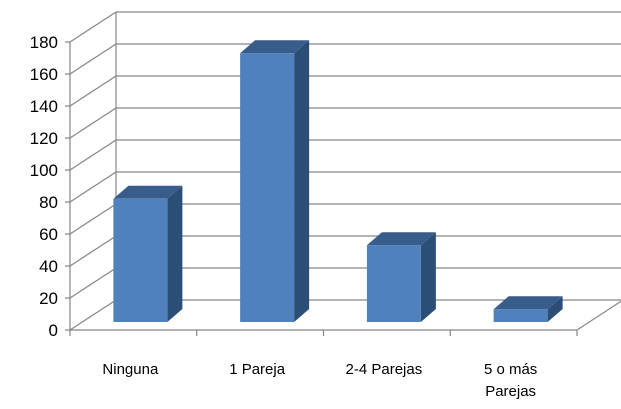 The height and width of the screenshot is (409, 621). I want to click on x-axis-category-labels: Ninguna 1 Pareja 2-4 Parejas 5 o más Parejas, so click(319, 380).